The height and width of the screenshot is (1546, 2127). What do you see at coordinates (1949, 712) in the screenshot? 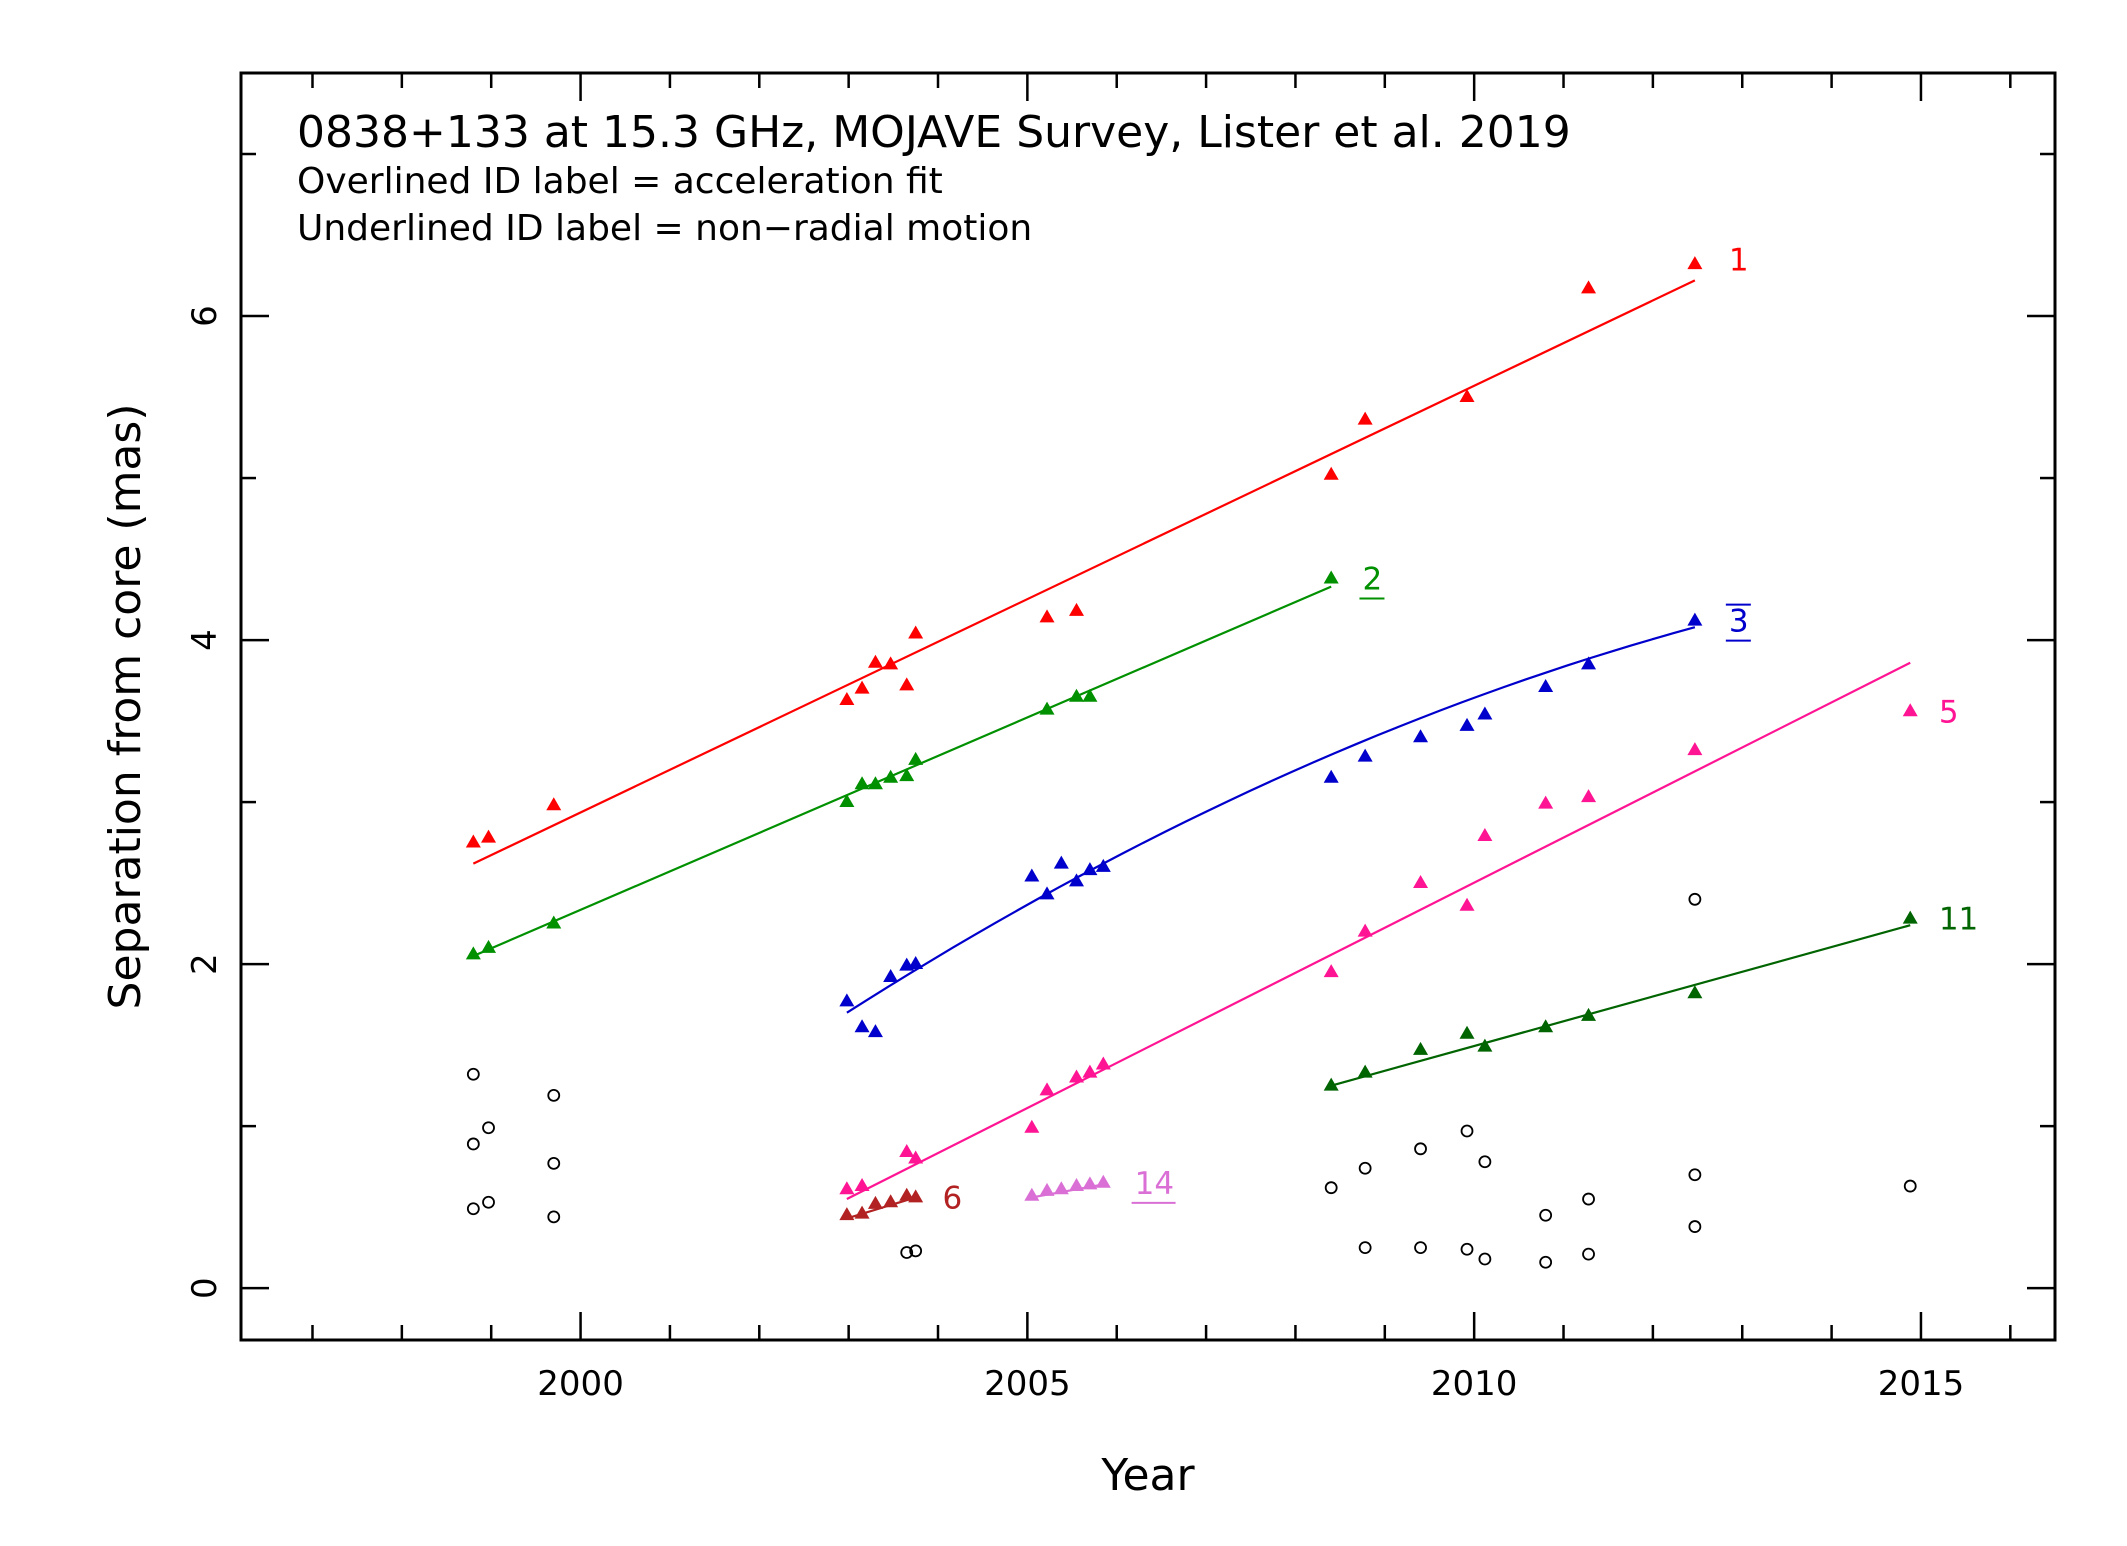
I see `series-label-component-5: 5` at bounding box center [1949, 712].